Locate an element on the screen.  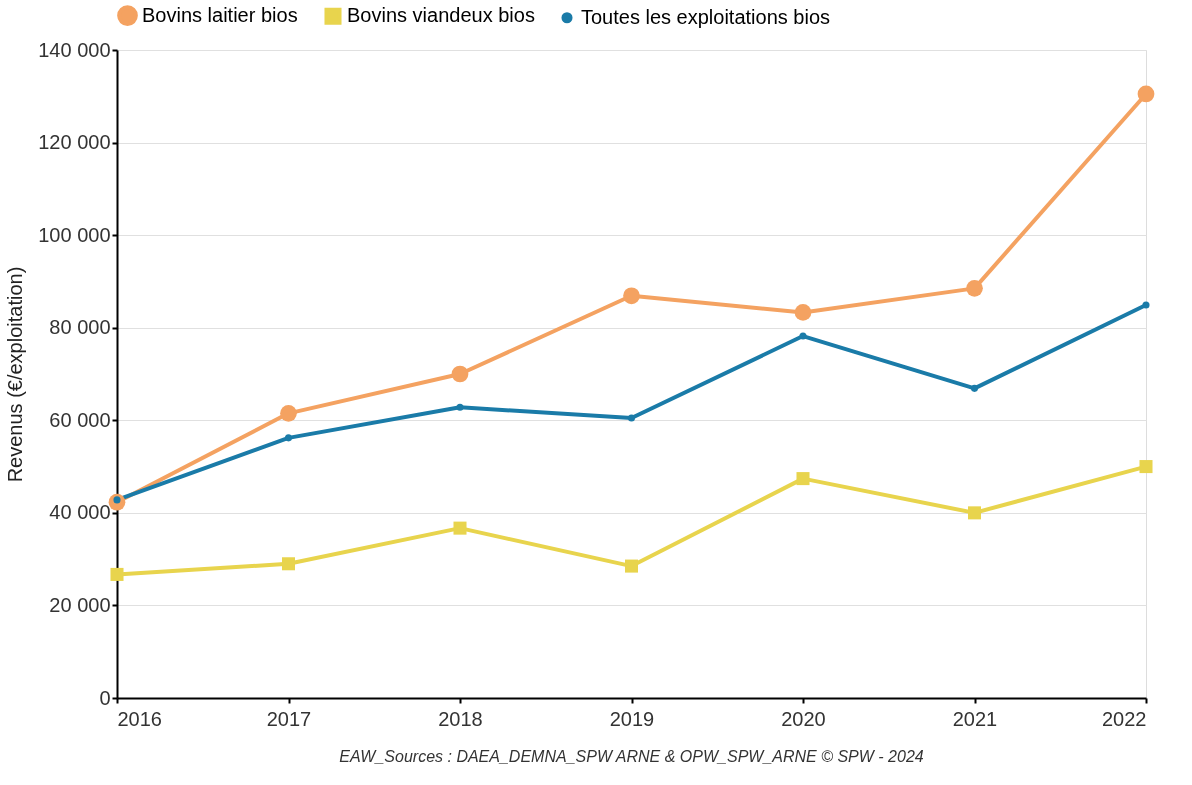
x-tick-label: 2016 is located at coordinates (139, 718).